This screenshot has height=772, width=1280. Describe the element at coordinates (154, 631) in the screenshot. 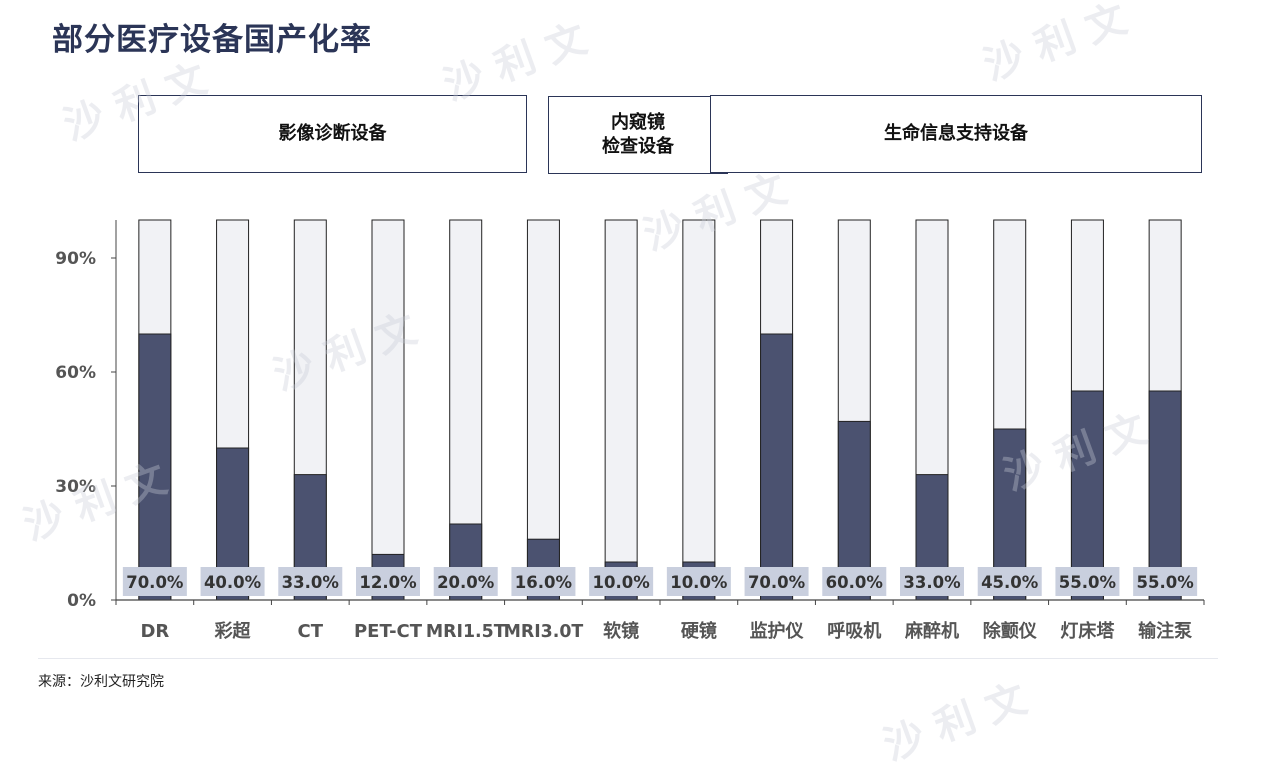

I see `x-category-label: DR` at that location.